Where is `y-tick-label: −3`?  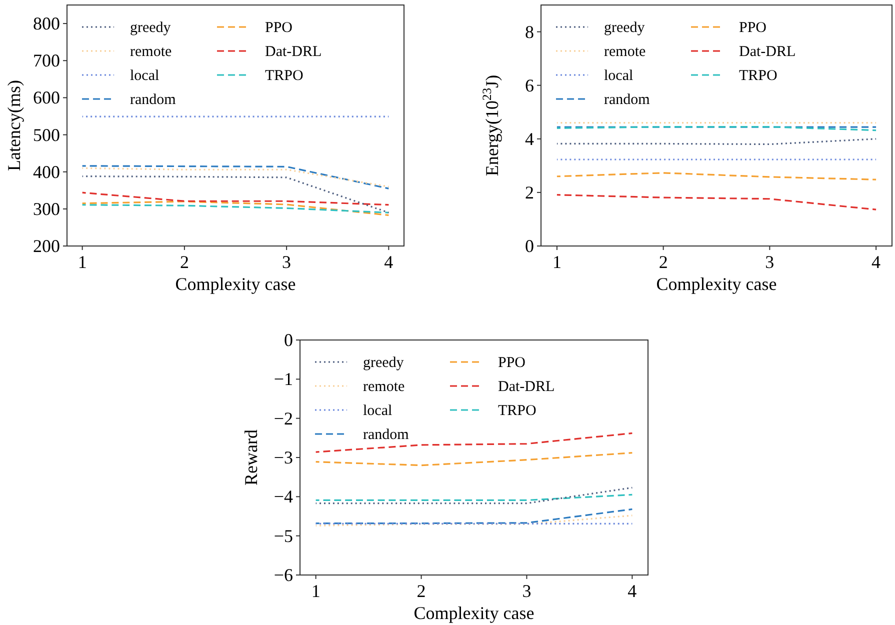
y-tick-label: −3 is located at coordinates (283, 458).